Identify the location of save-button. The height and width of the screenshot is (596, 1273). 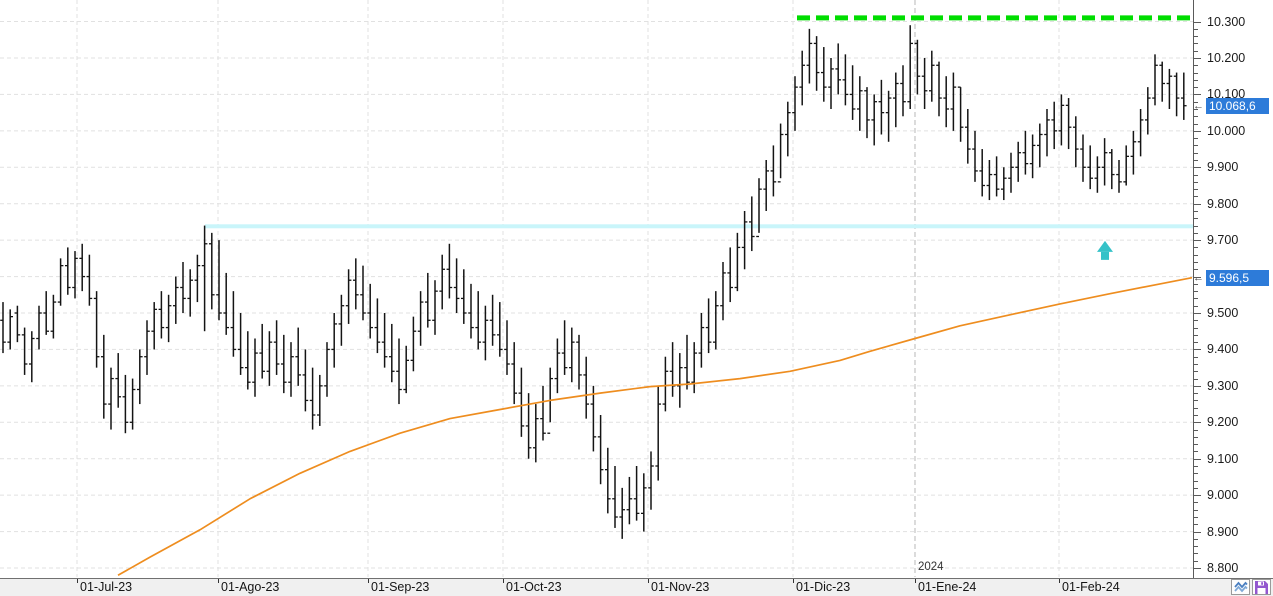
(1261, 587).